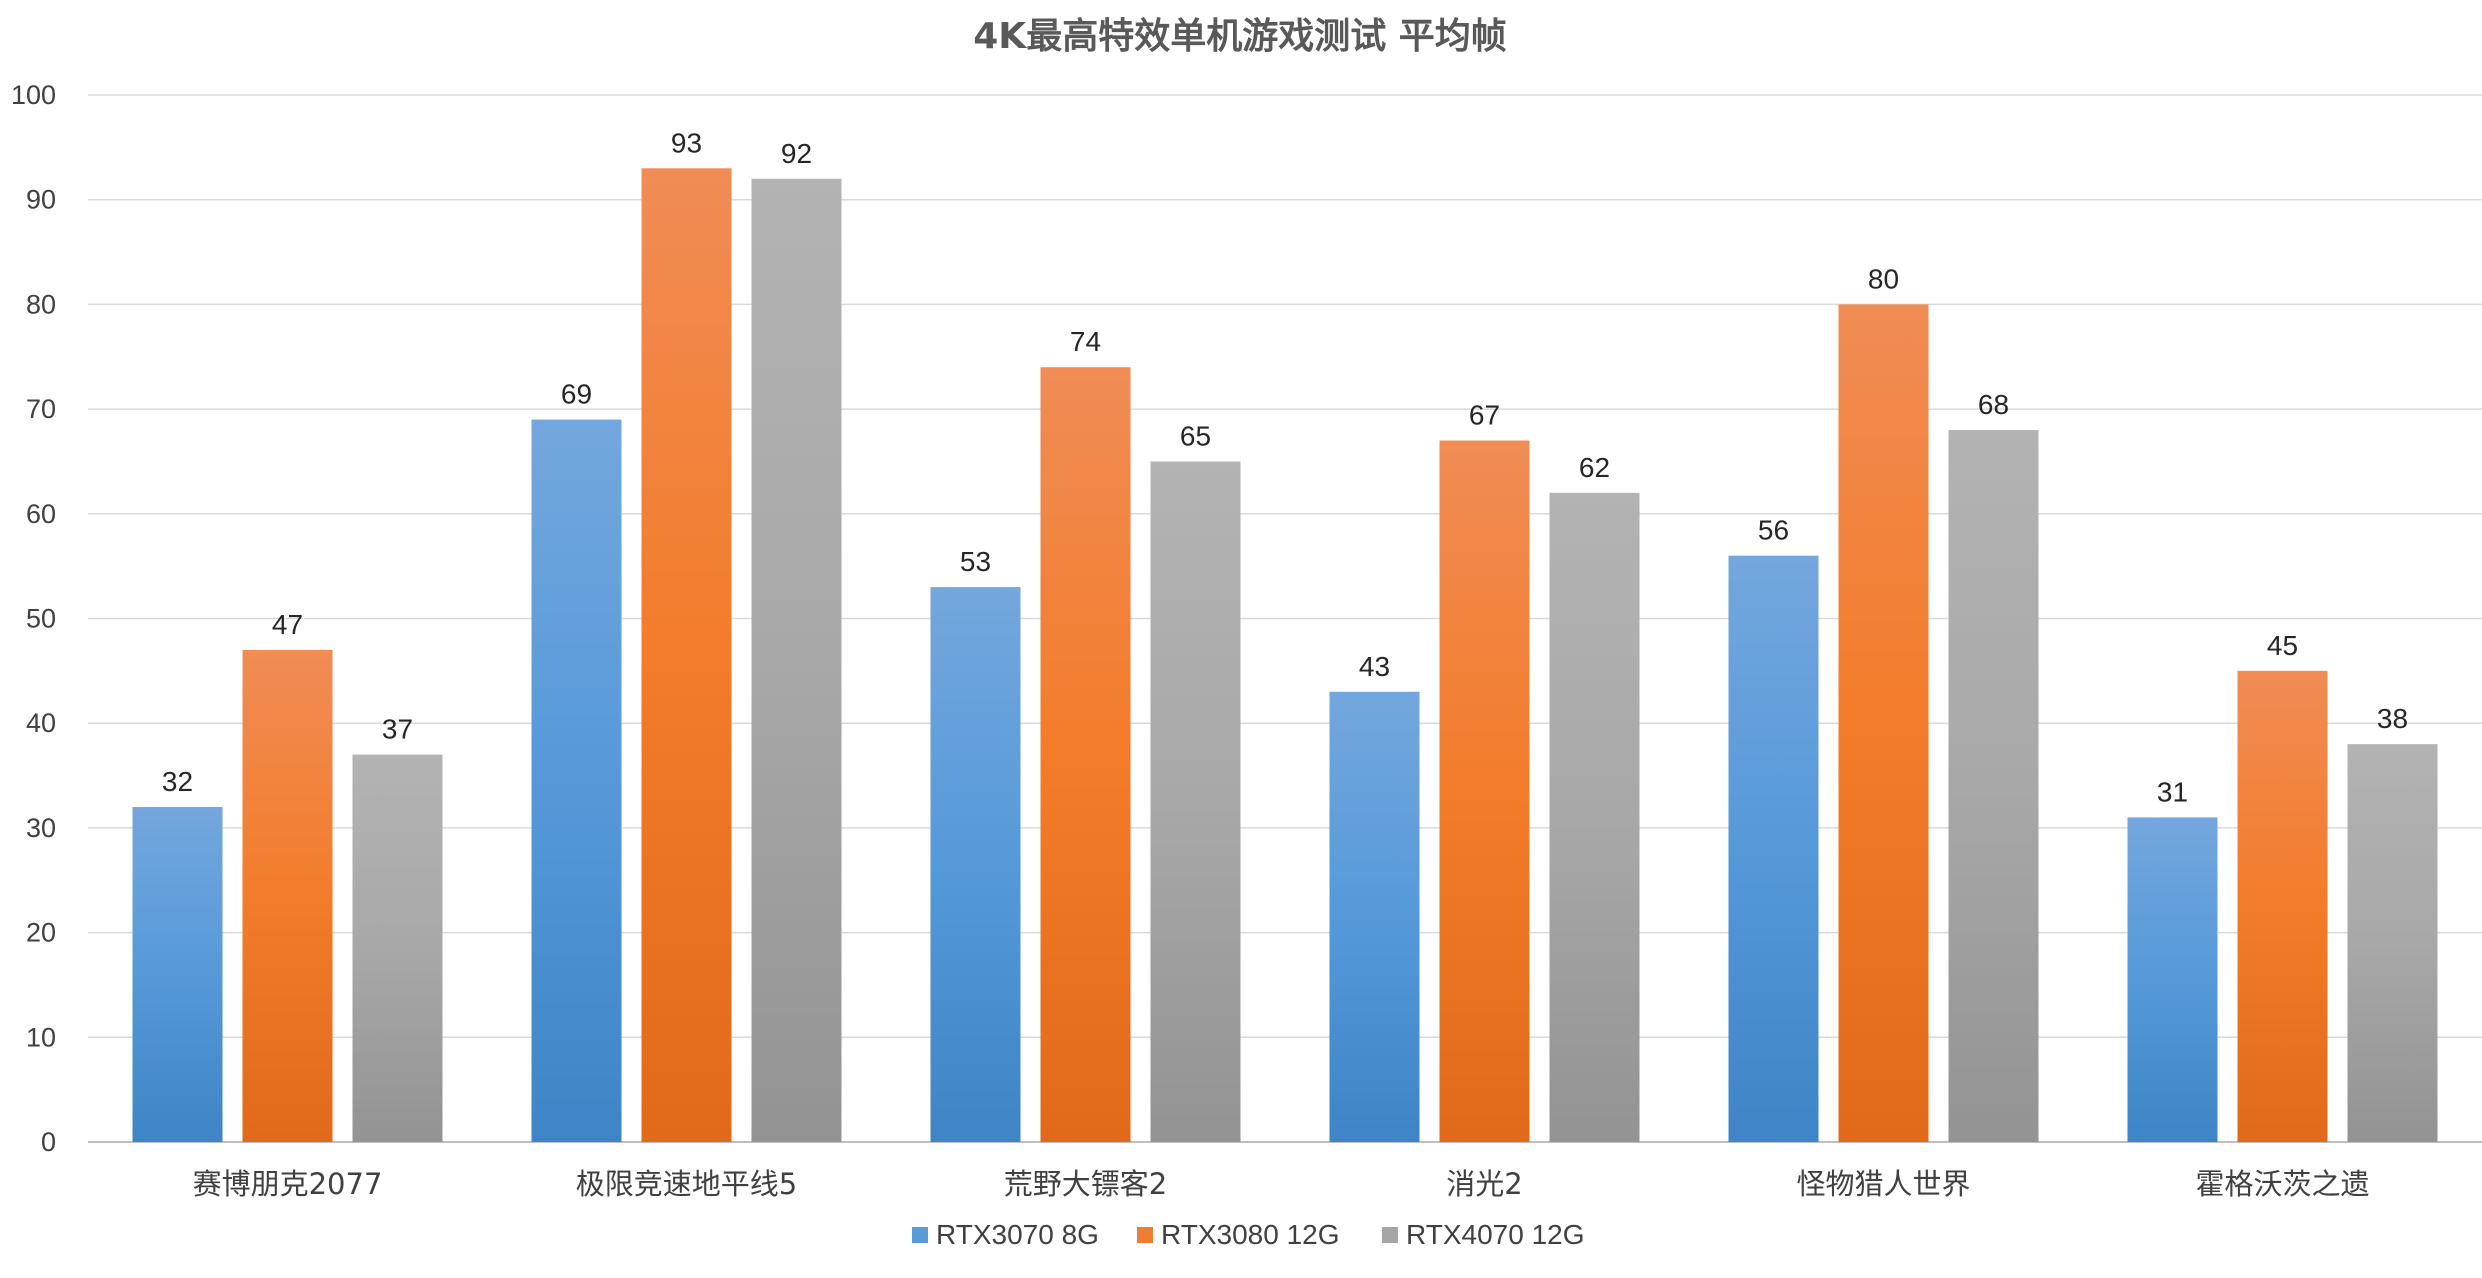 The height and width of the screenshot is (1278, 2482). What do you see at coordinates (41, 409) in the screenshot?
I see `y-tick-label: 70` at bounding box center [41, 409].